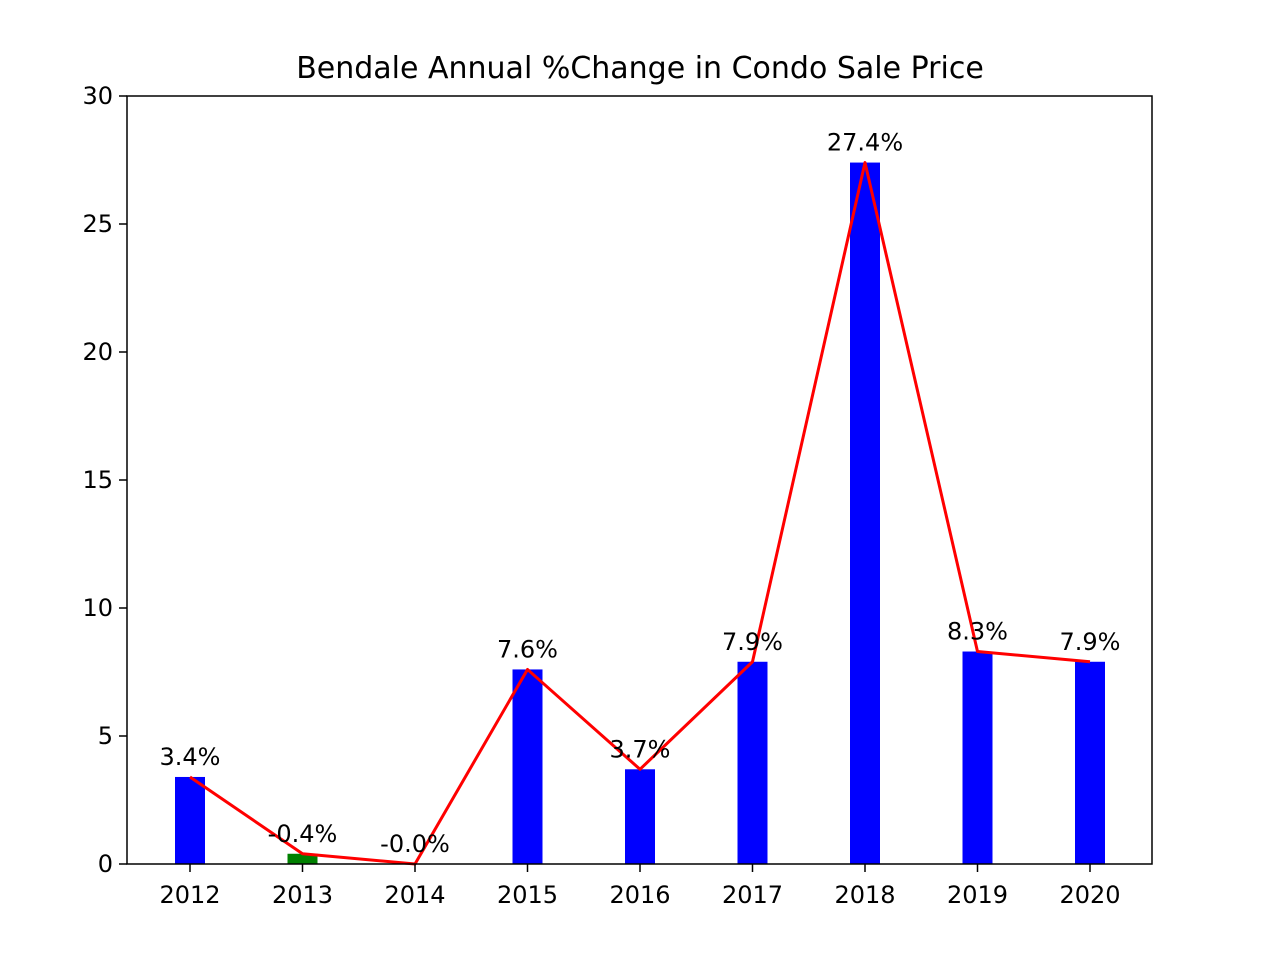 Image resolution: width=1280 pixels, height=960 pixels. What do you see at coordinates (303, 834) in the screenshot?
I see `data-label-2013: -0.4%` at bounding box center [303, 834].